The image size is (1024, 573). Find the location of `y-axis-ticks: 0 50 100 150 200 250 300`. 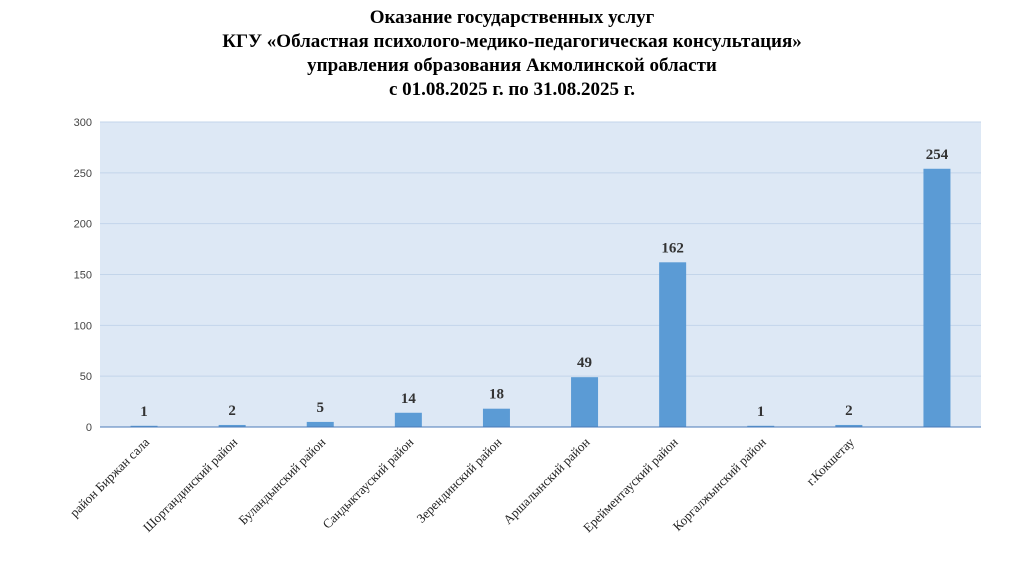

y-axis-ticks: 0 50 100 150 200 250 300 is located at coordinates (83, 275).